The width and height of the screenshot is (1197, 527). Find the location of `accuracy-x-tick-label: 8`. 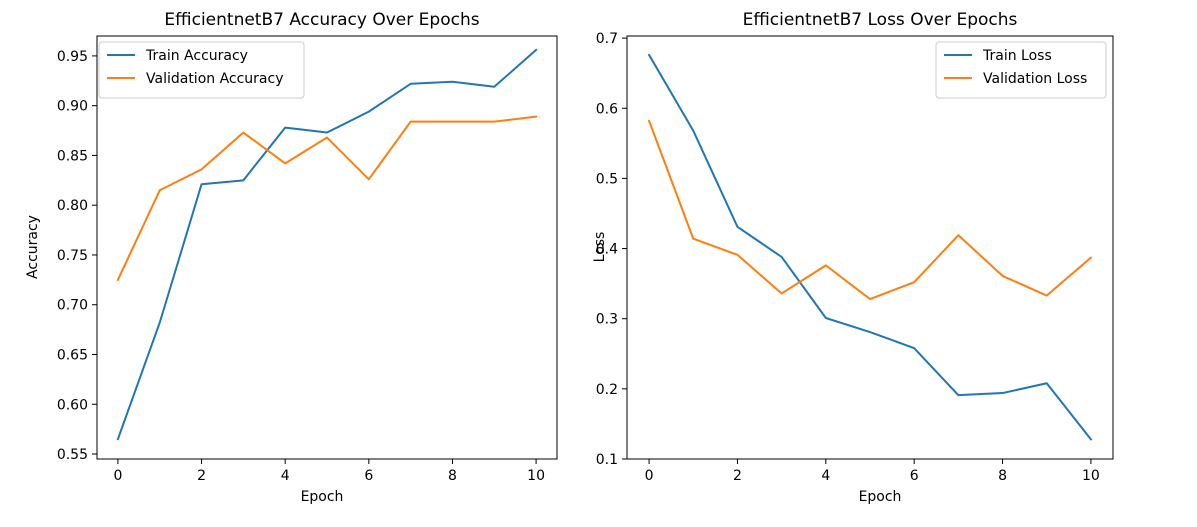

accuracy-x-tick-label: 8 is located at coordinates (452, 476).